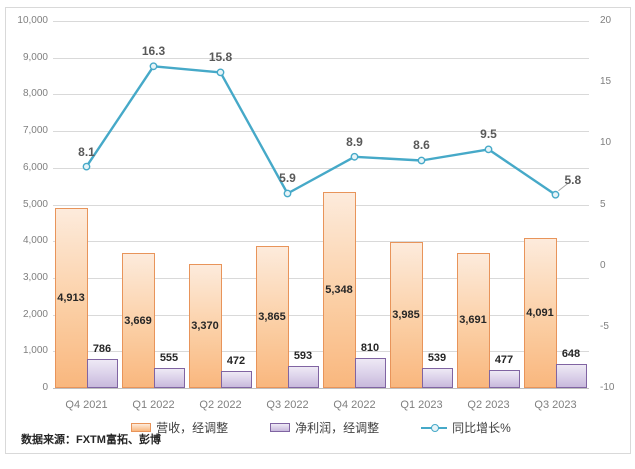  I want to click on category-label: Q3 2022, so click(287, 405).